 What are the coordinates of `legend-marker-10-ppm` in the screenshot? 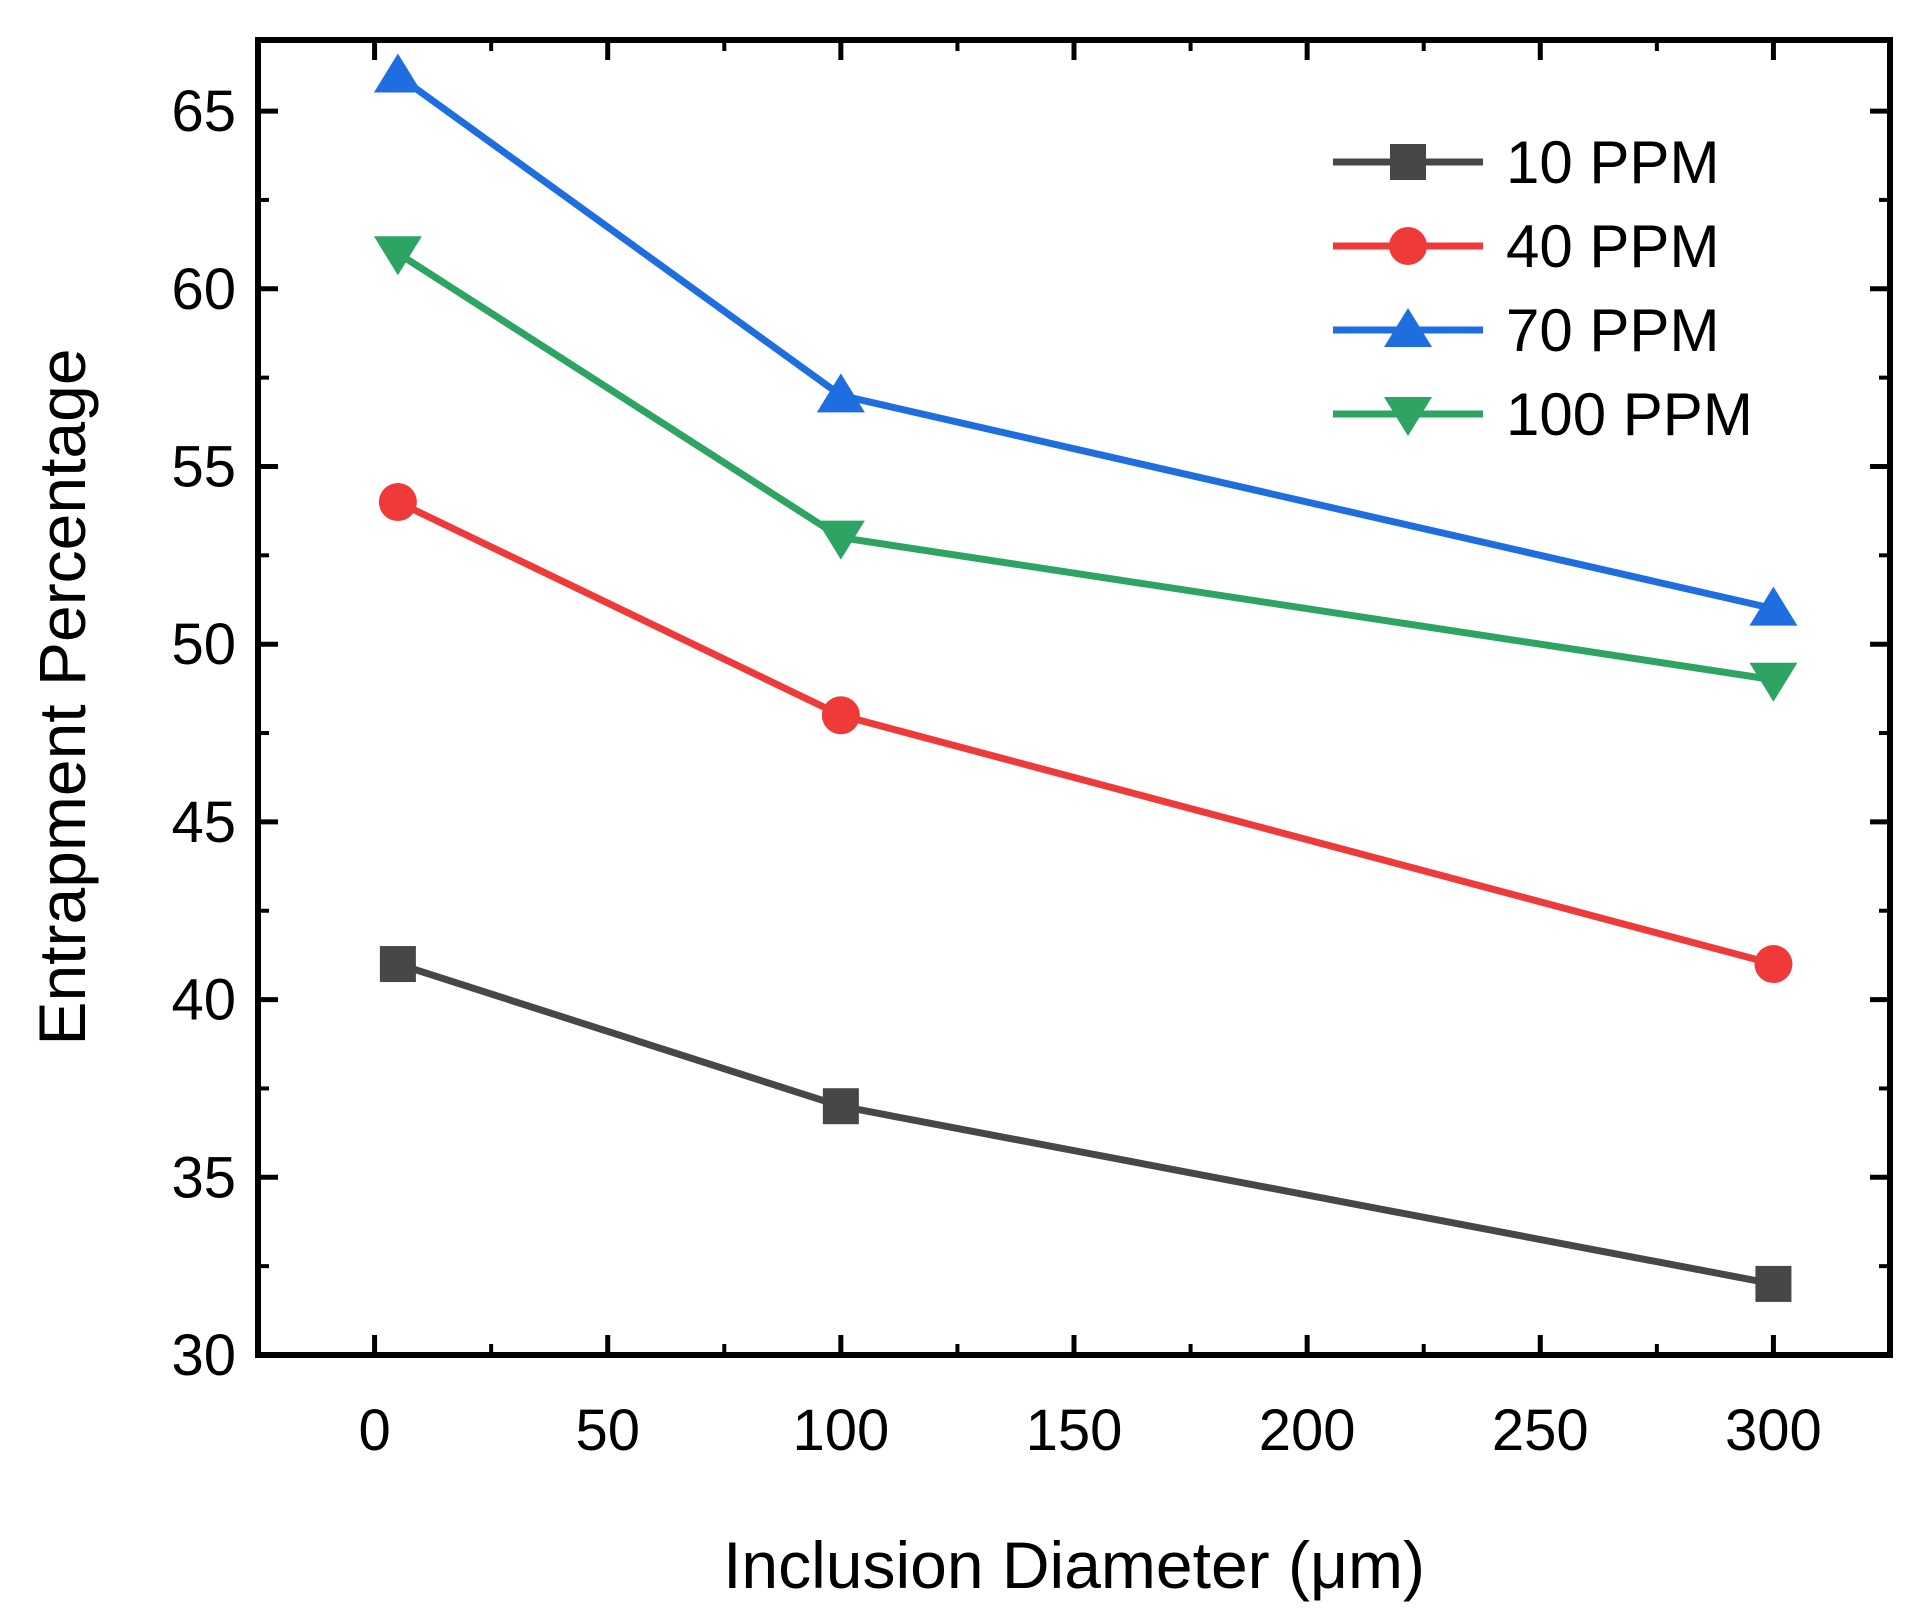 It's located at (1408, 162).